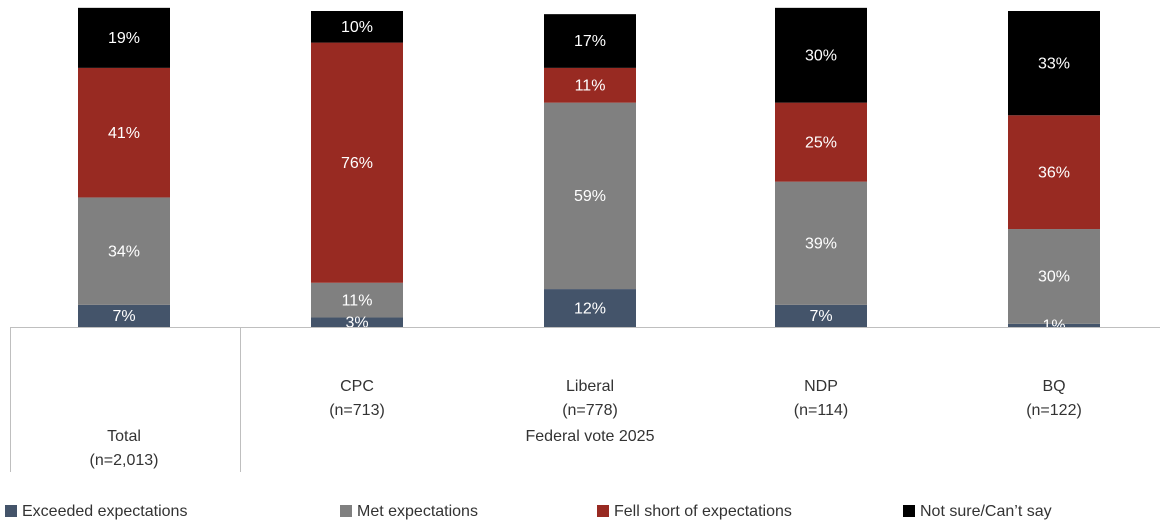  I want to click on data-label: 76%, so click(357, 163).